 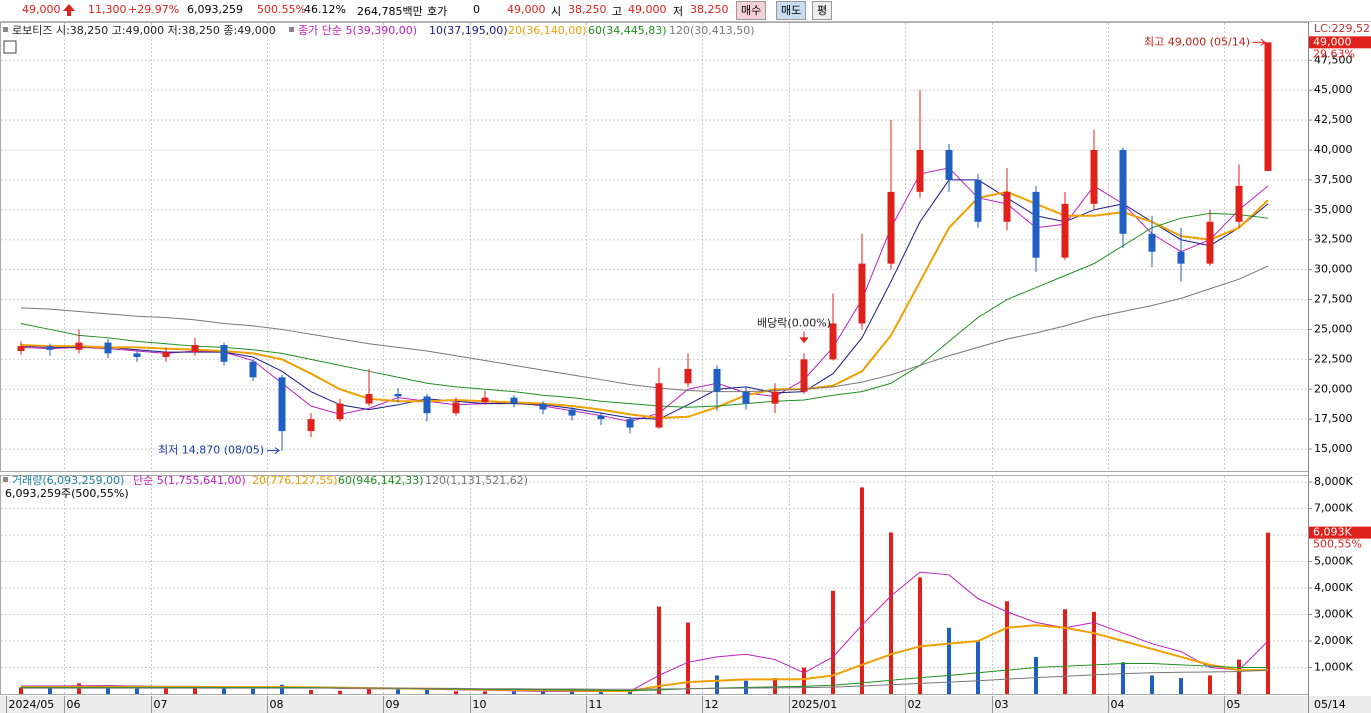 I want to click on legend-entry: 60(946,142,33), so click(x=381, y=480).